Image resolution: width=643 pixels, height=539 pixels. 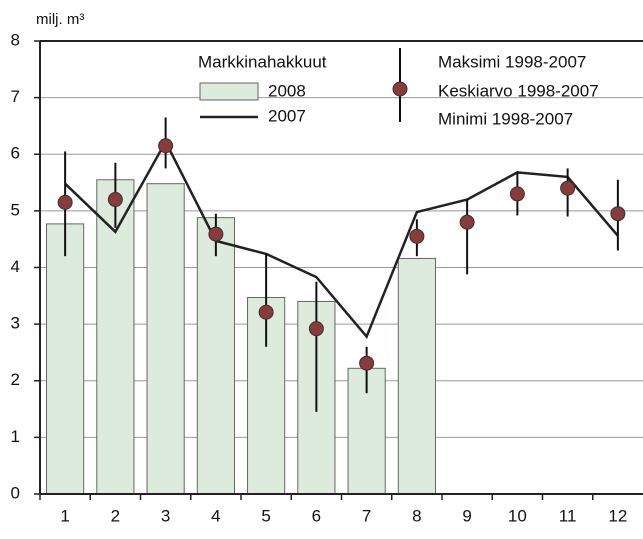 I want to click on y-tick-label: 1, so click(x=15, y=436).